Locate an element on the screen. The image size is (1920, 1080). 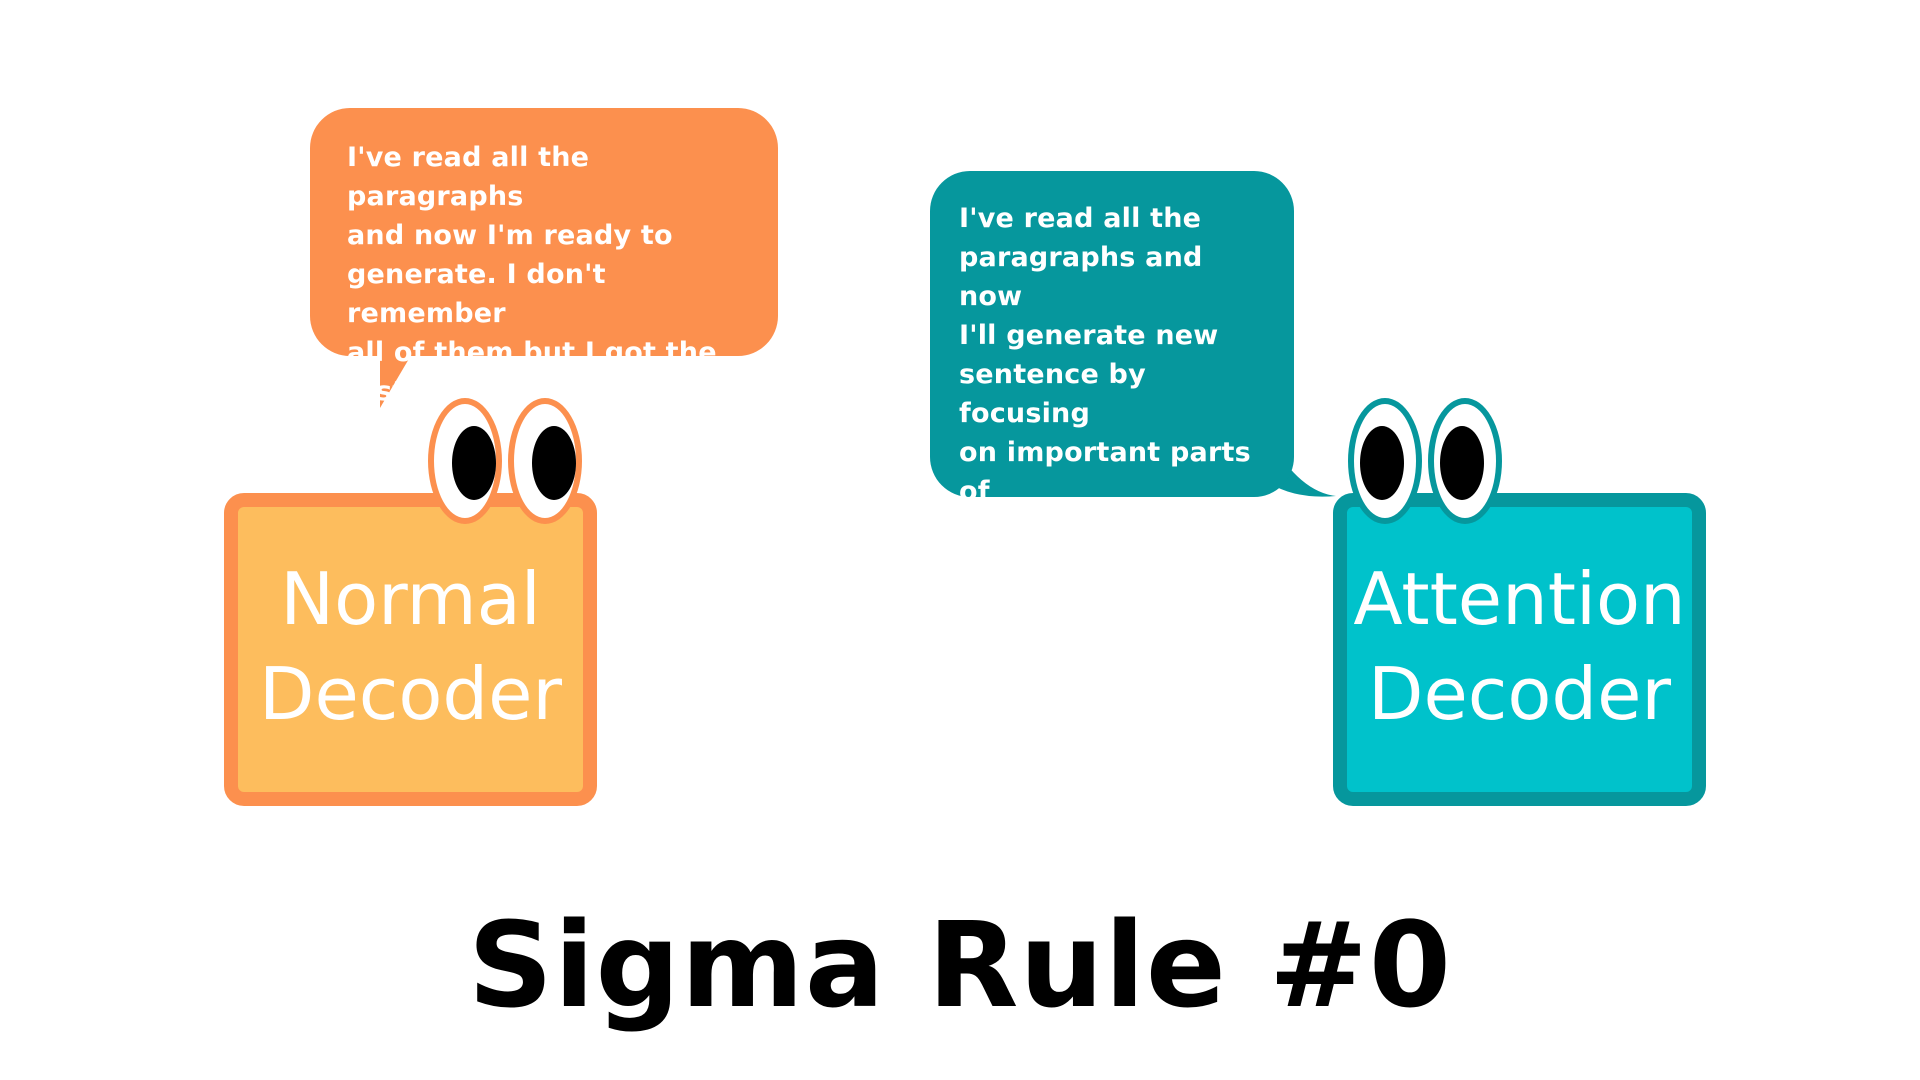
attention-decoder-right-eye-icon is located at coordinates (1465, 461).